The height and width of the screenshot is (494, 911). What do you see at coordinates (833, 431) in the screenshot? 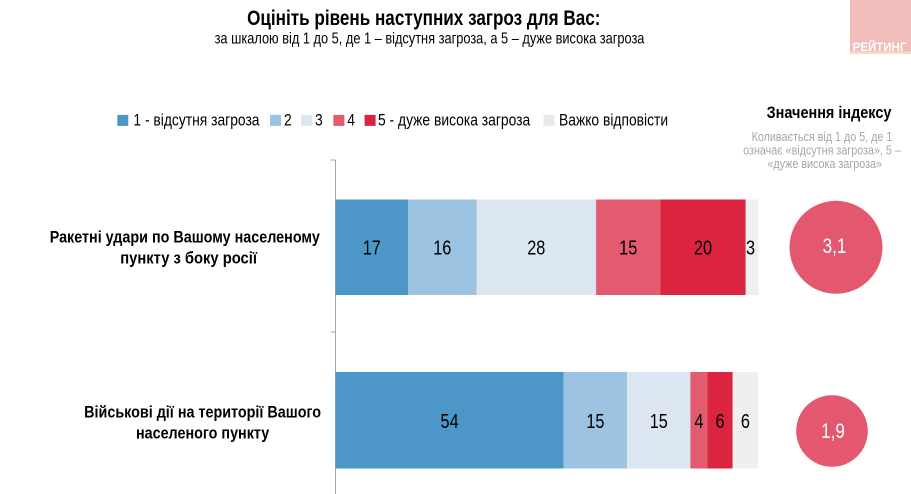
I see `svg-text: 1,9` at bounding box center [833, 431].